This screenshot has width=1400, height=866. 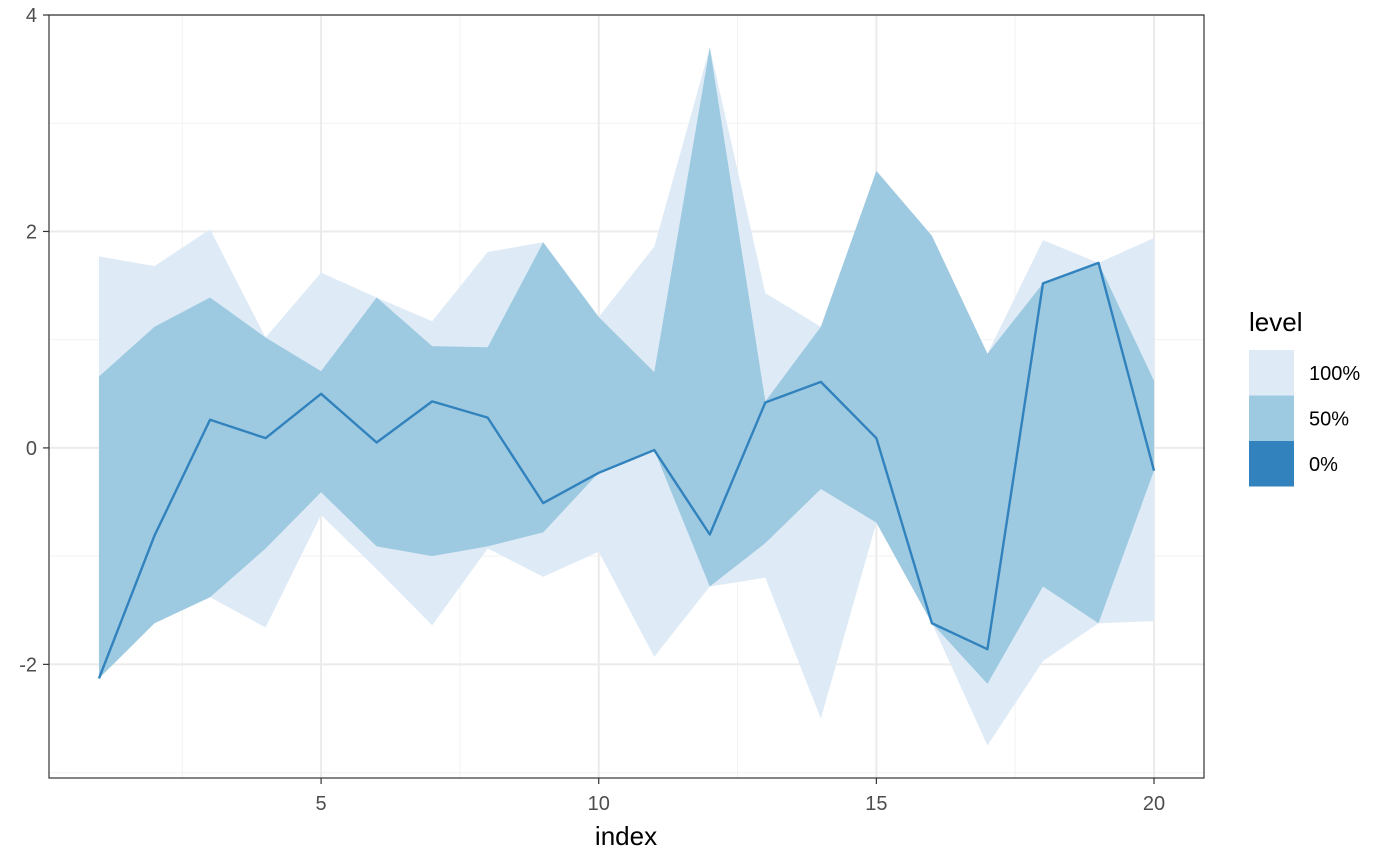 I want to click on x-tick-label: 15, so click(x=876, y=804).